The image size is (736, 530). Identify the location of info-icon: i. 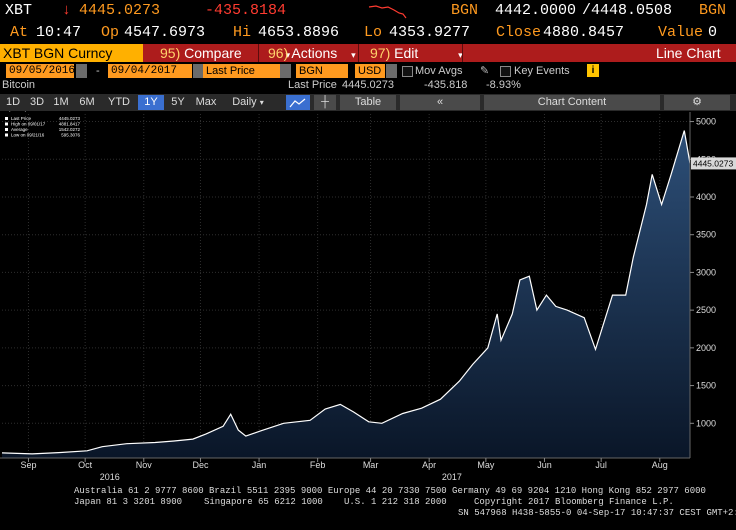
(593, 70).